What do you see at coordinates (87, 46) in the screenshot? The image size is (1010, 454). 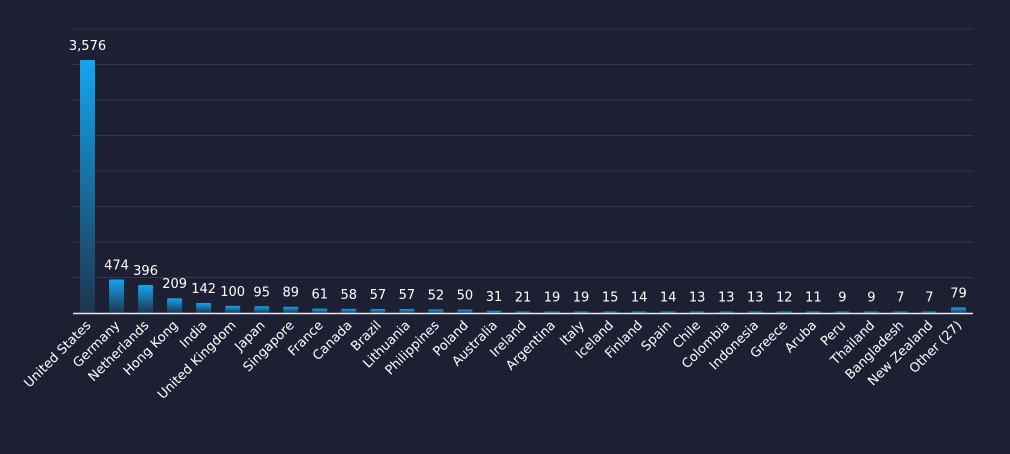 I see `data-label: 3,576` at bounding box center [87, 46].